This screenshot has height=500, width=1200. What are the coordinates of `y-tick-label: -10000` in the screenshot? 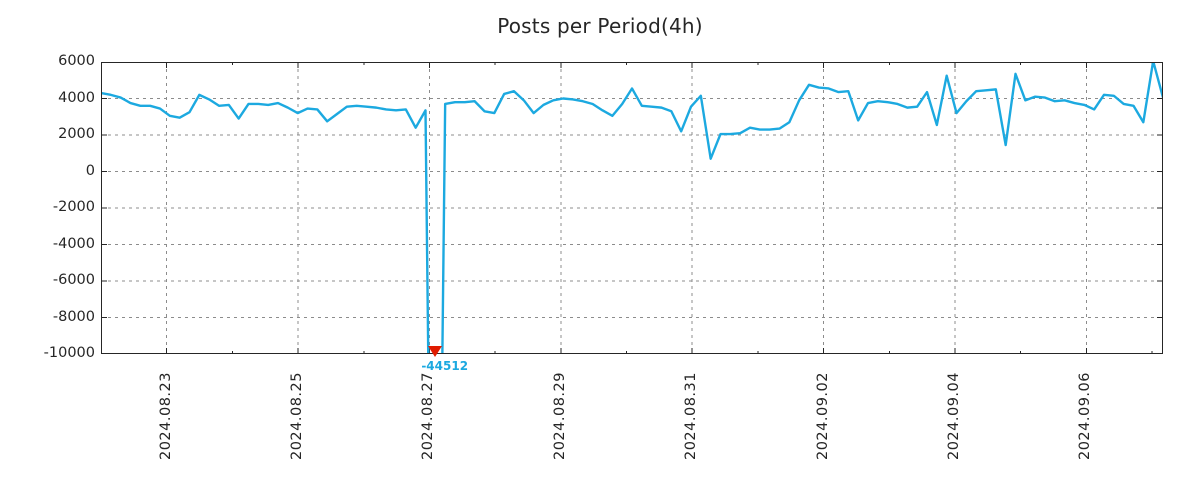 It's located at (69, 353).